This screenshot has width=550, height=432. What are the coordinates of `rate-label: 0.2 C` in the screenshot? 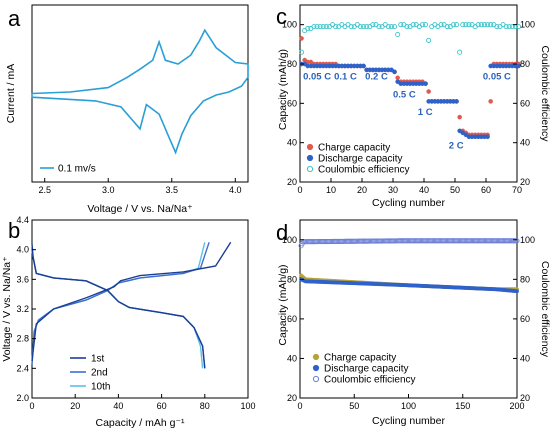 It's located at (376, 77).